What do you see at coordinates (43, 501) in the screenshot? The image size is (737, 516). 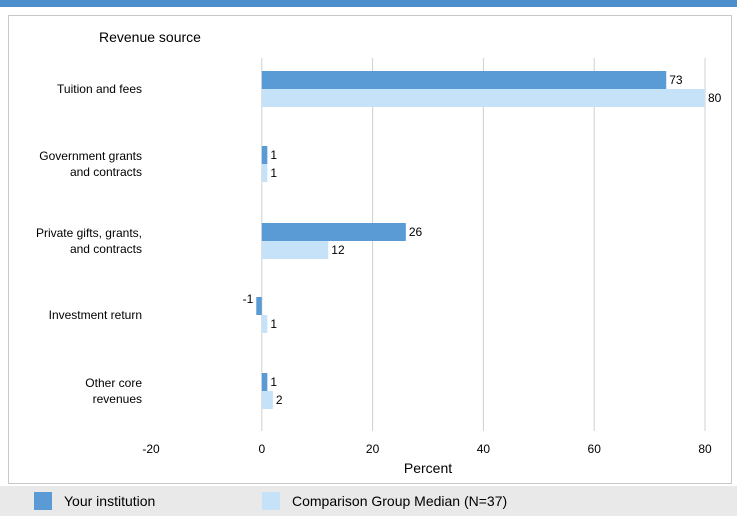 I see `legend-swatch-your-institution` at bounding box center [43, 501].